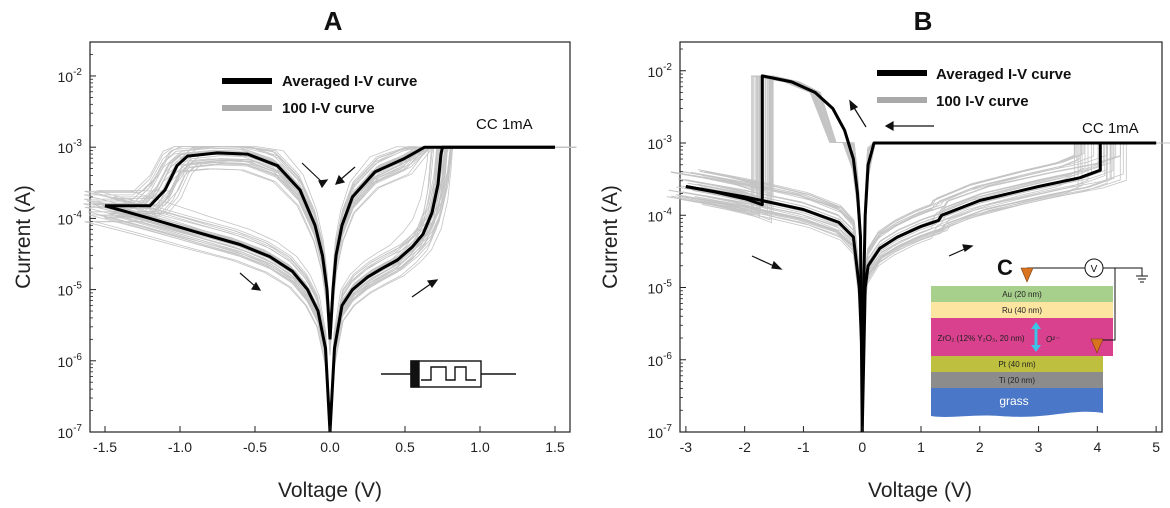  Describe the element at coordinates (480, 447) in the screenshot. I see `x-tick-label: 1.0` at that location.